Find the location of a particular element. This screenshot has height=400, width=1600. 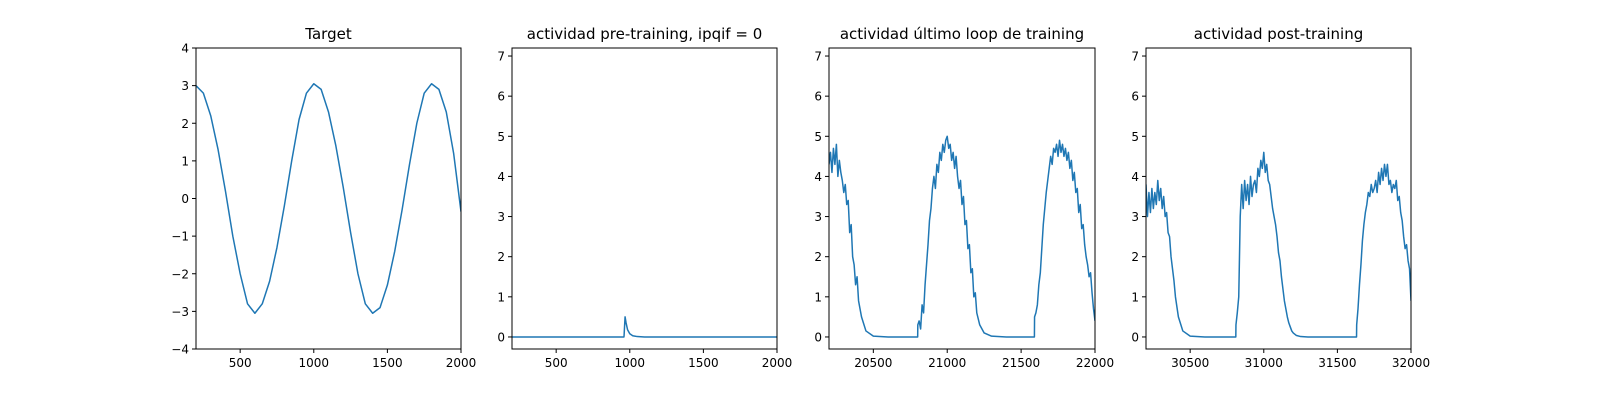

x-tick-label: 21000 is located at coordinates (947, 363).